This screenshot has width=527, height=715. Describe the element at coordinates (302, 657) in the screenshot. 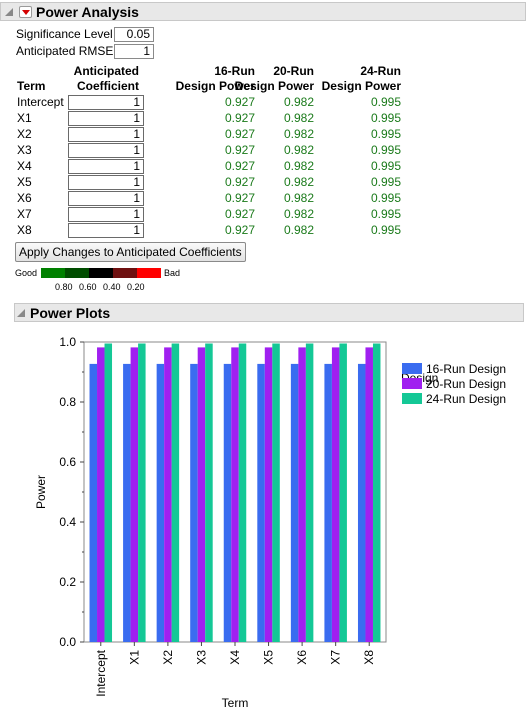

I see `x-tick-label: X6` at that location.